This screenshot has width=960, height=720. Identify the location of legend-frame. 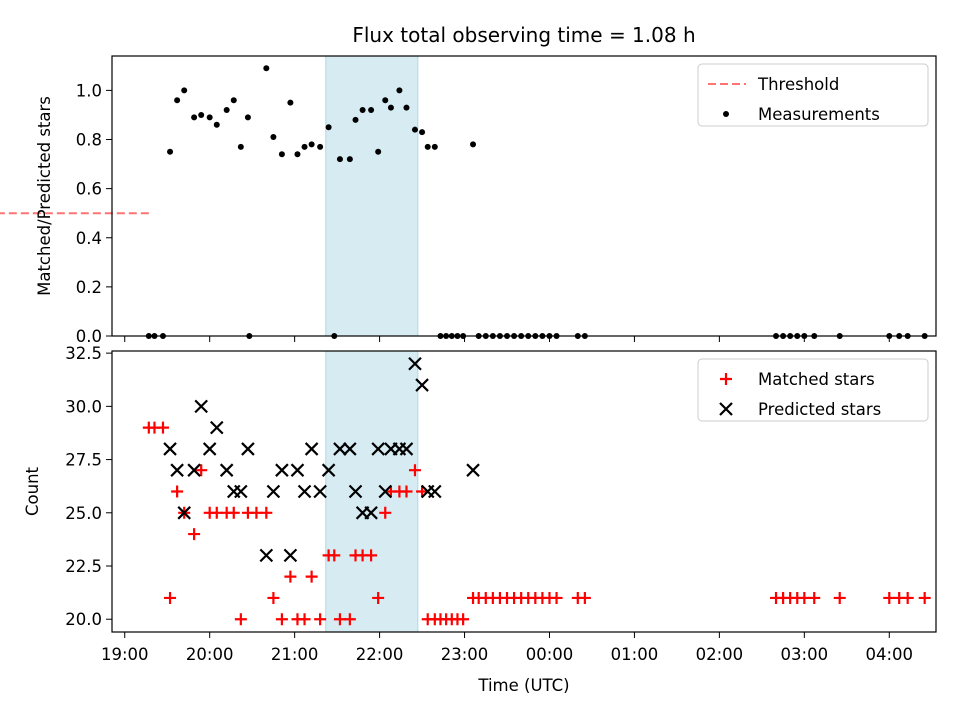
(813, 390).